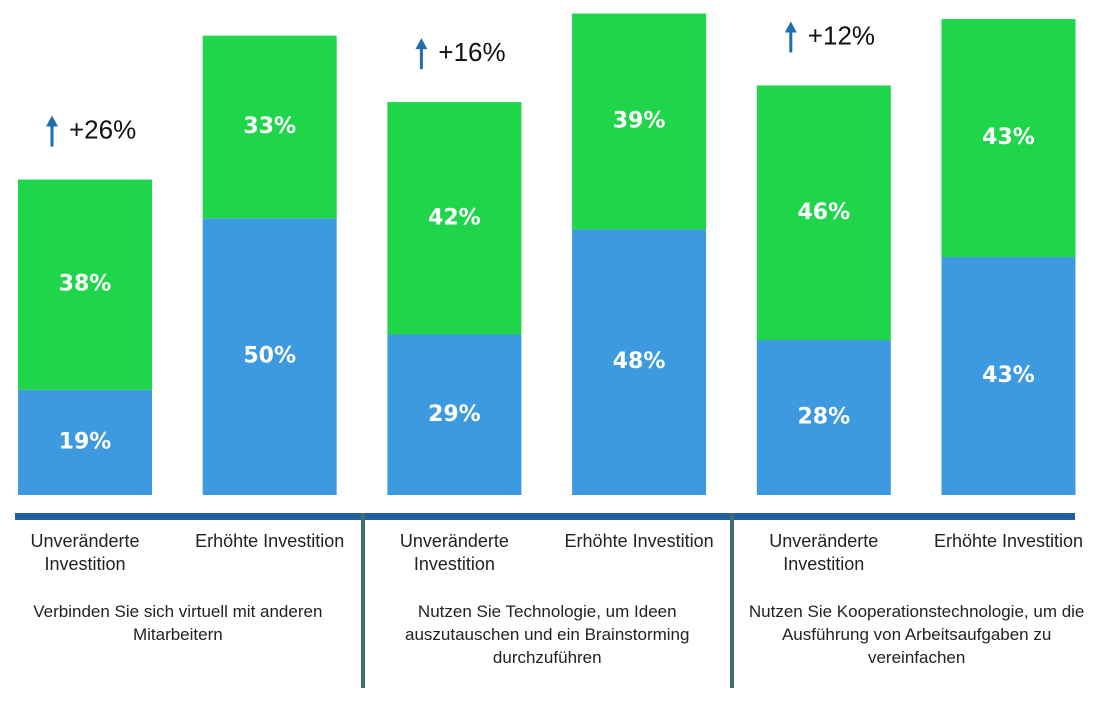  I want to click on value-label: 33%, so click(269, 126).